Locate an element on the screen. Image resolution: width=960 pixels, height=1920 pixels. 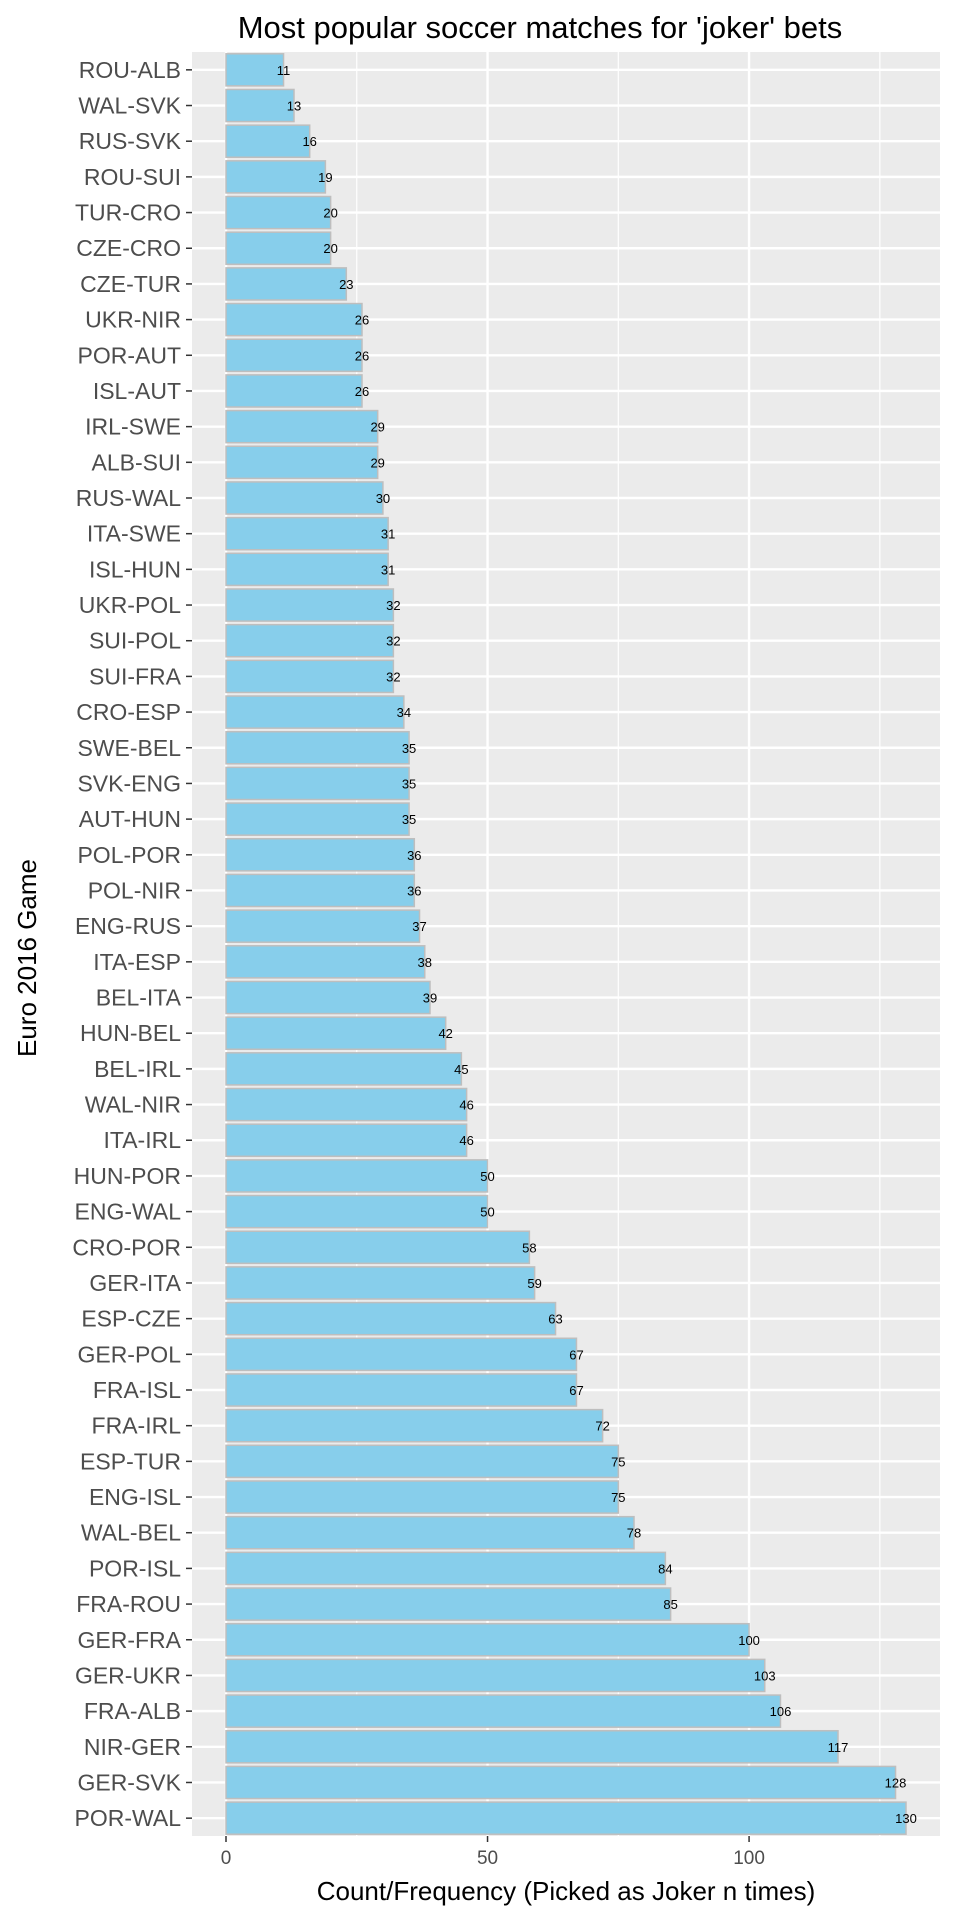
data-label: 75 is located at coordinates (618, 1497).